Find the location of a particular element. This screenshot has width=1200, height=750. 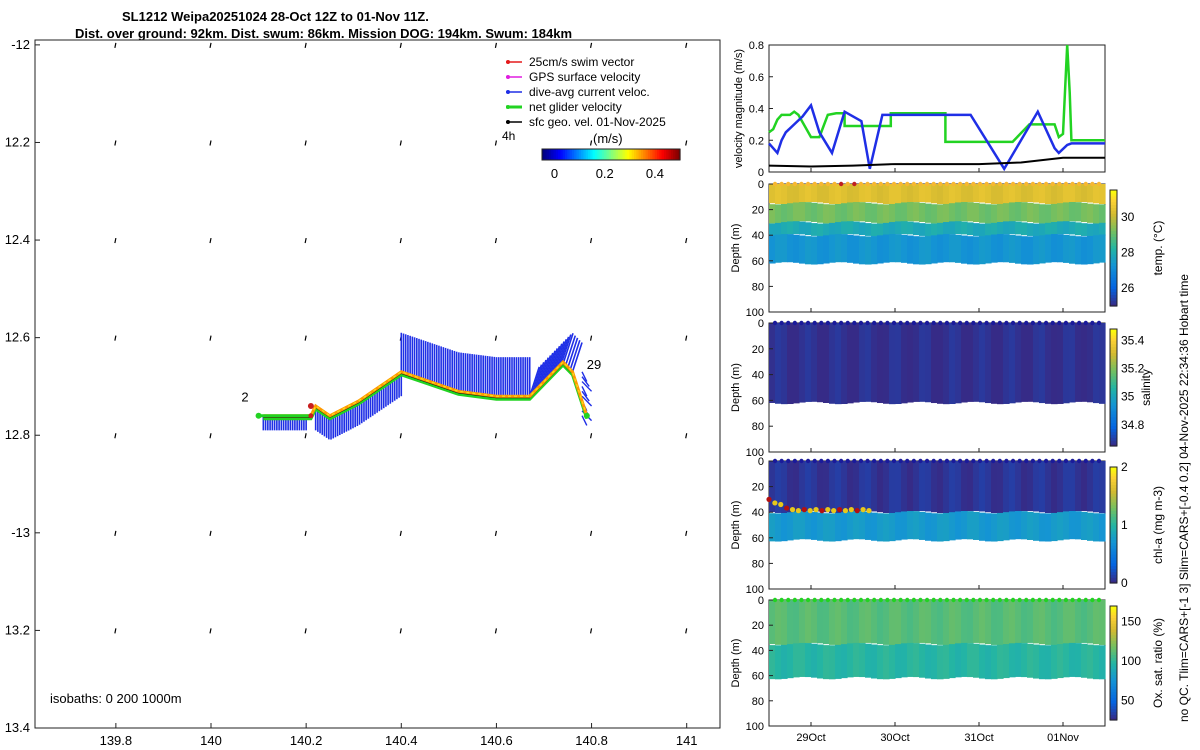

glider-track is located at coordinates (426, 388).